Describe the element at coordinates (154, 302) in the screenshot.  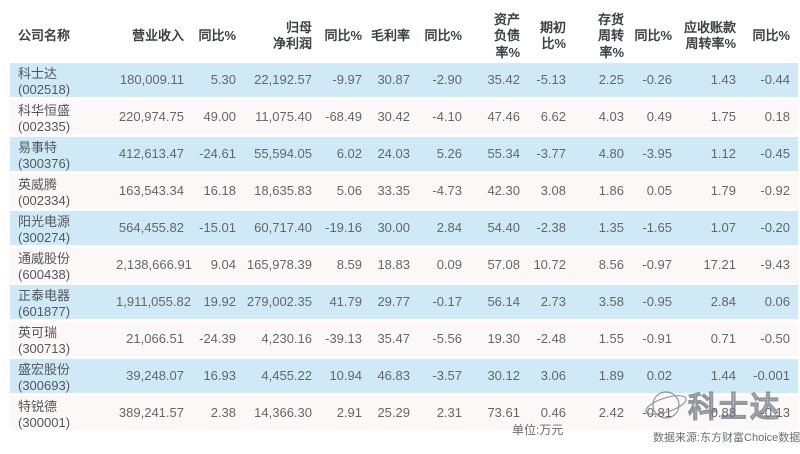
I see `metric-value-cell: 1,911,055.82` at that location.